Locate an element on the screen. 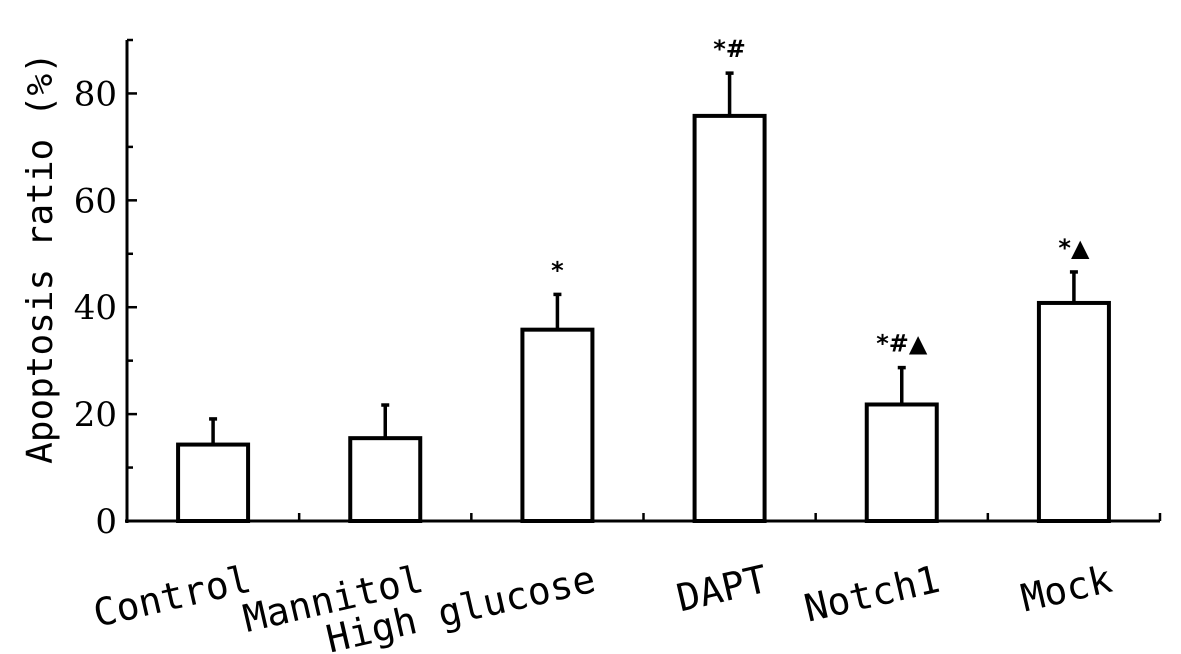 This screenshot has width=1181, height=654. significance-marker: * is located at coordinates (557, 270).